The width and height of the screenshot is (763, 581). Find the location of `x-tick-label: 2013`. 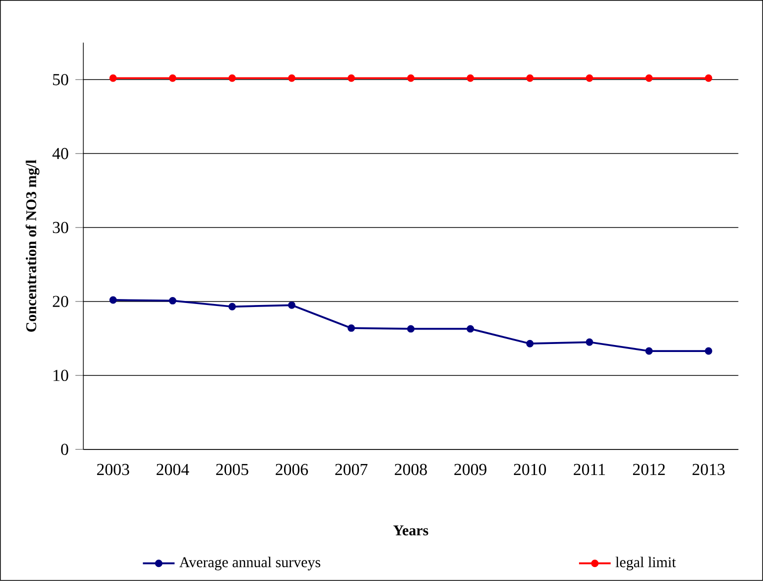

x-tick-label: 2013 is located at coordinates (708, 470).